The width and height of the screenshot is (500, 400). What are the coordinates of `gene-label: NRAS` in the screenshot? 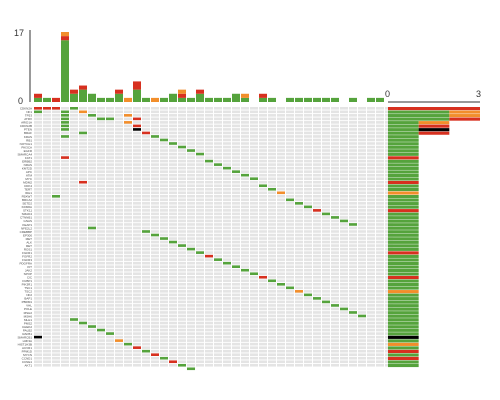 It's located at (28, 165).